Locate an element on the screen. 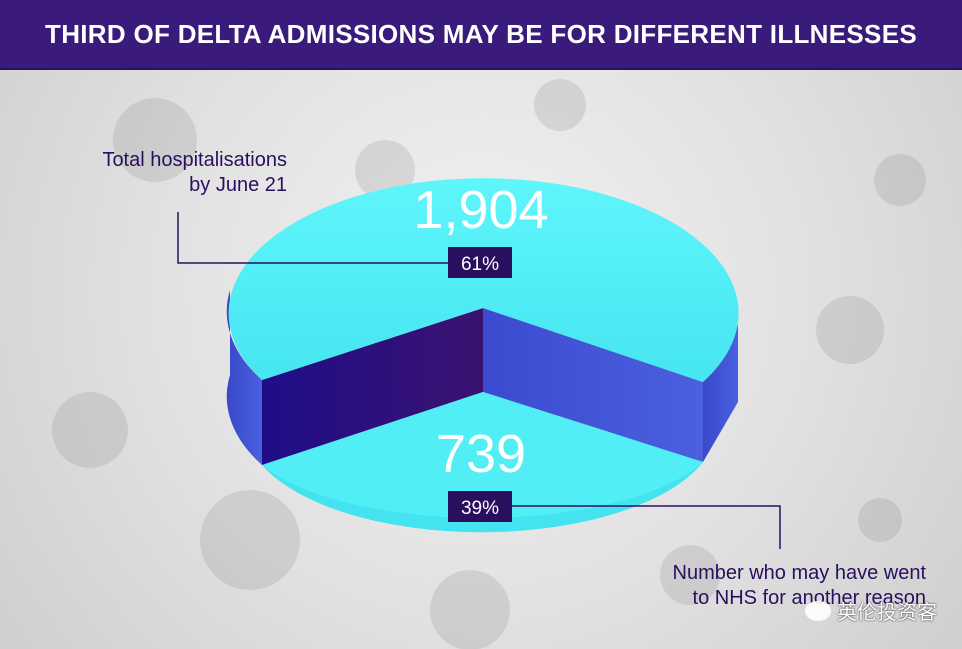 This screenshot has width=962, height=649. small-slice-value-label: 739 is located at coordinates (481, 454).